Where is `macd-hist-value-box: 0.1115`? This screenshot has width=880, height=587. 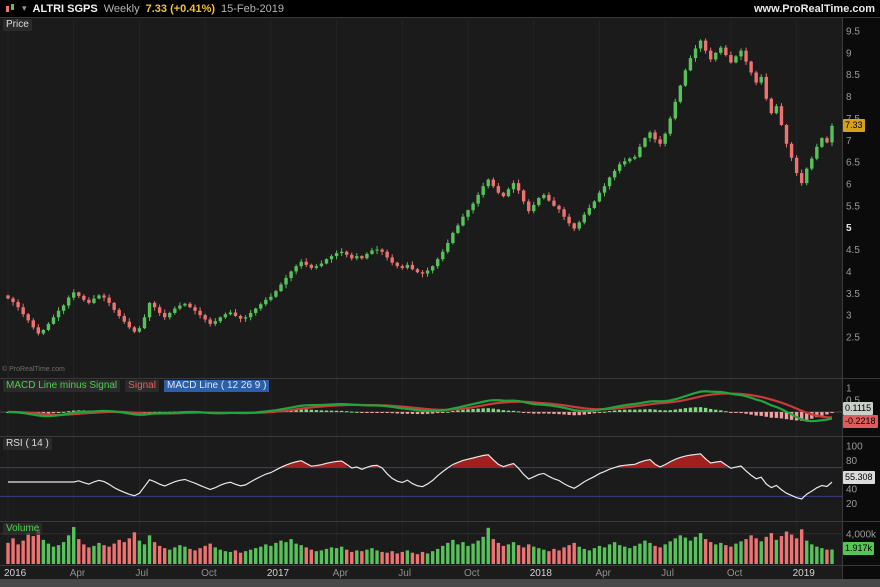
macd-hist-value-box: 0.1115 is located at coordinates (858, 408).